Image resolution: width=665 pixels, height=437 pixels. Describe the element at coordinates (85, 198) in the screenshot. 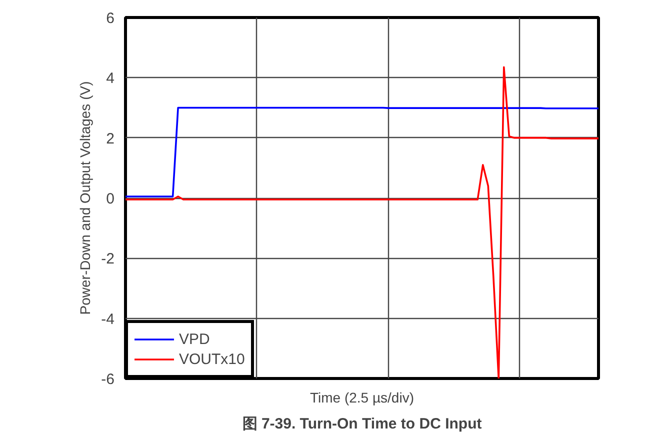

I see `y-axis-title: Power-Down and Output Voltages (V)` at that location.